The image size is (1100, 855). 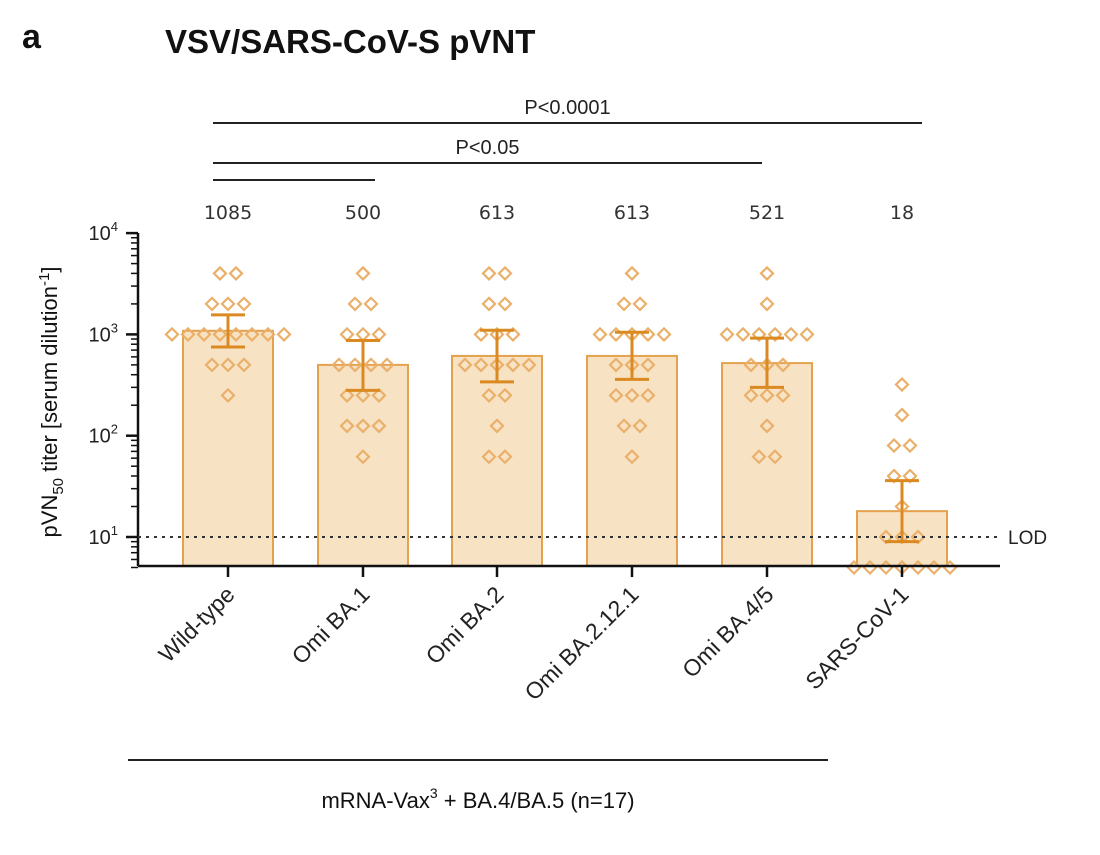 What do you see at coordinates (44, 279) in the screenshot?
I see `y-axis-label-sup: -1` at bounding box center [44, 279].